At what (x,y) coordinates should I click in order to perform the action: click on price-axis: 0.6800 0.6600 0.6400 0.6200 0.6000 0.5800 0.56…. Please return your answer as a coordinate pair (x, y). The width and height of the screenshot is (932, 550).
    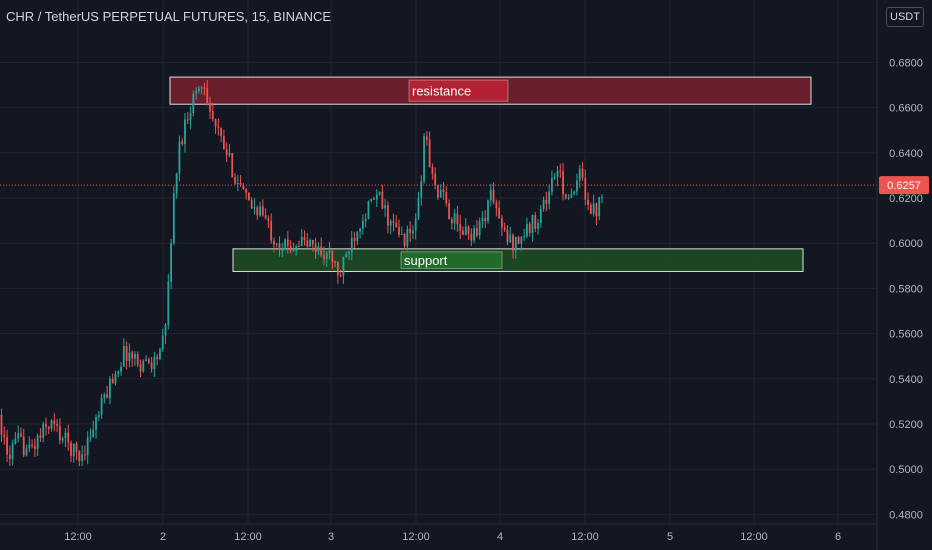
    Looking at the image, I should click on (906, 289).